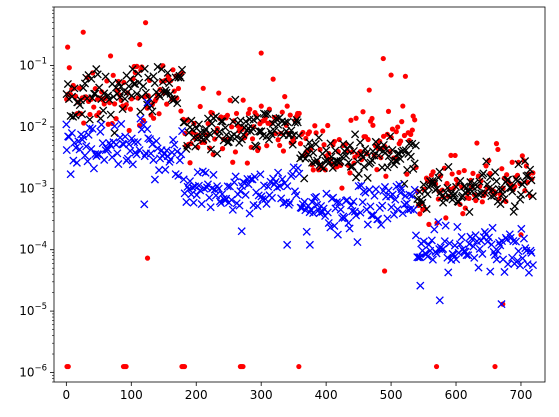 This screenshot has height=417, width=559. Describe the element at coordinates (391, 395) in the screenshot. I see `x-tick-label: 500` at that location.